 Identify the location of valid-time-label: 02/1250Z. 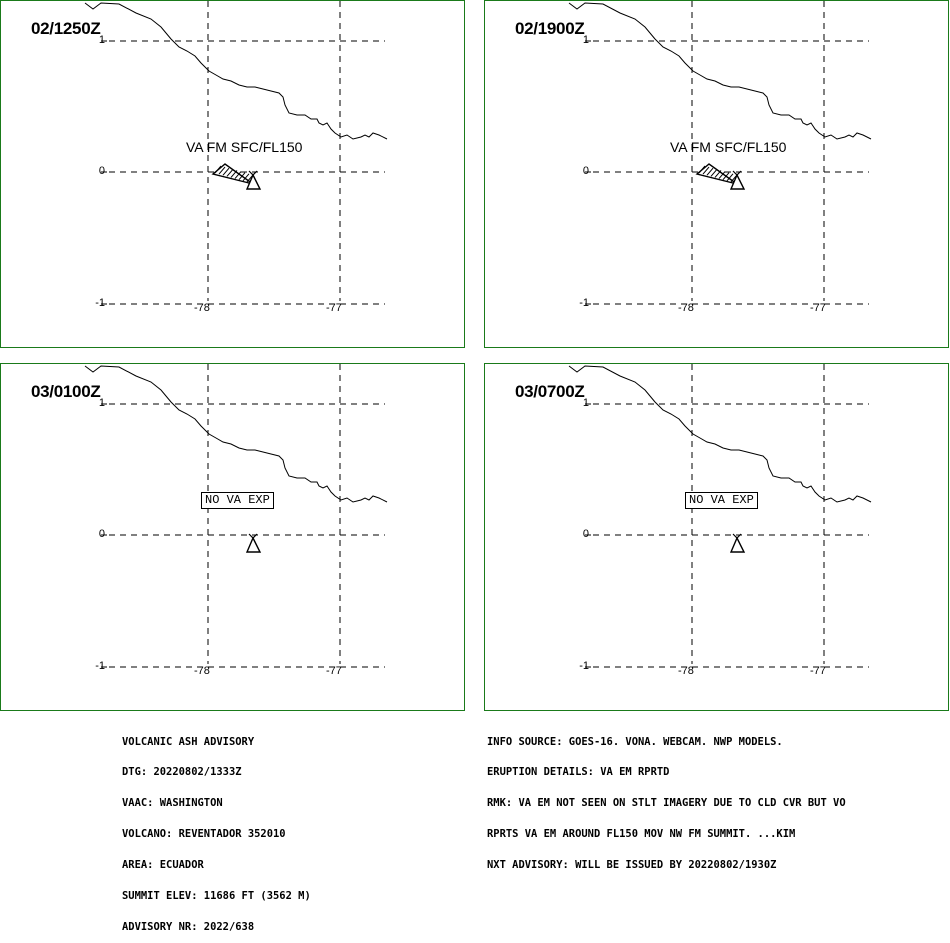
(66, 28).